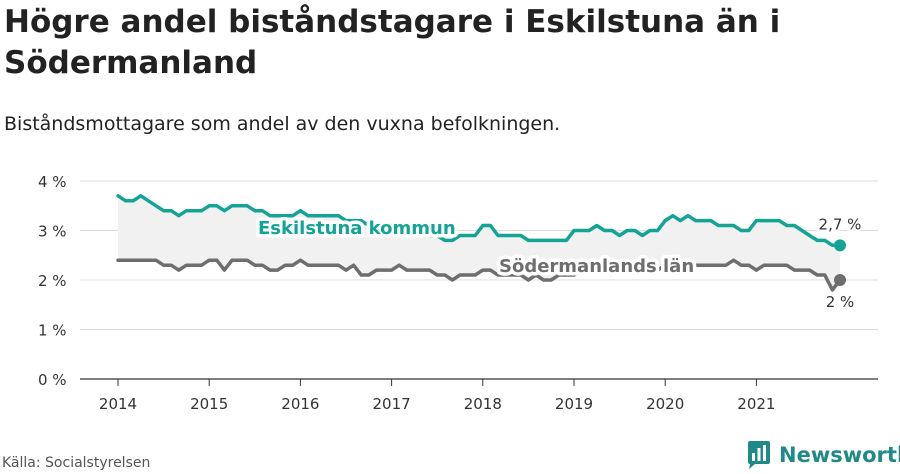 This screenshot has width=900, height=474. Describe the element at coordinates (479, 221) in the screenshot. I see `series-line-eskilstuna` at that location.